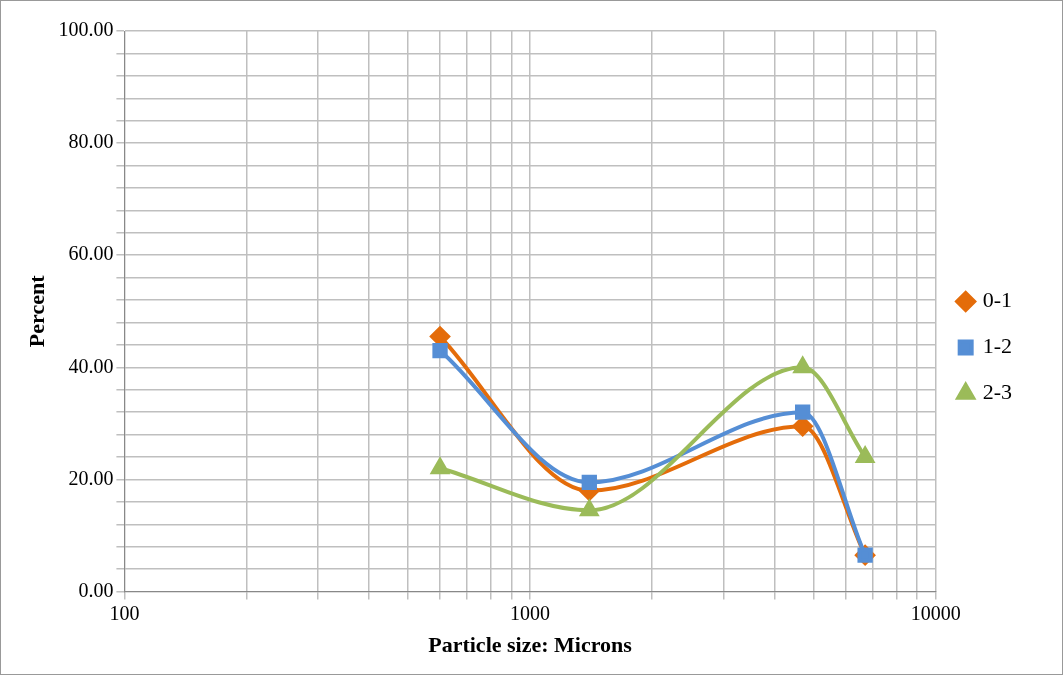  Describe the element at coordinates (86, 29) in the screenshot. I see `y-tick-label: 100.00` at that location.